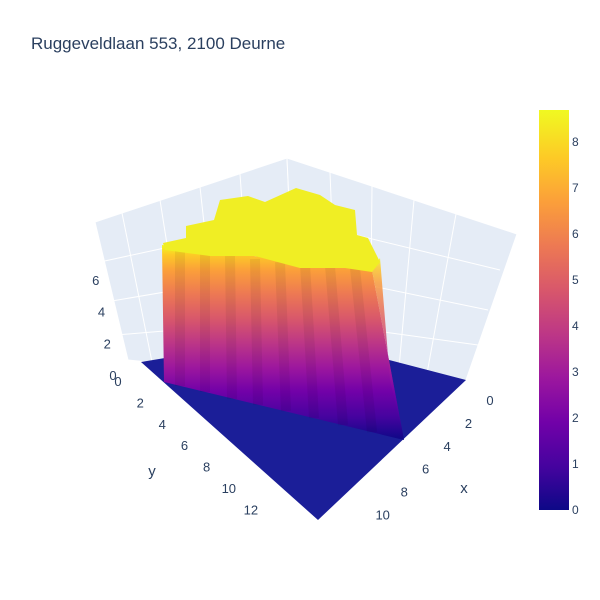 The height and width of the screenshot is (600, 600). Describe the element at coordinates (575, 372) in the screenshot. I see `colorbar-tick-label: 3` at that location.